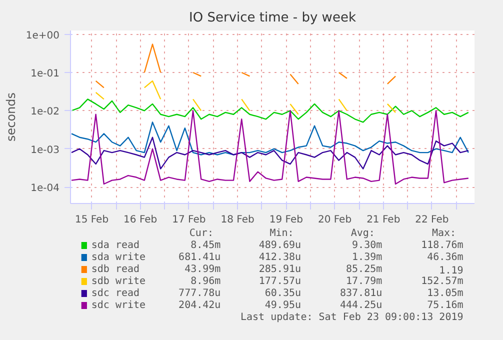 The height and width of the screenshot is (340, 503). Describe the element at coordinates (115, 269) in the screenshot. I see `legend-label: sdb read` at that location.